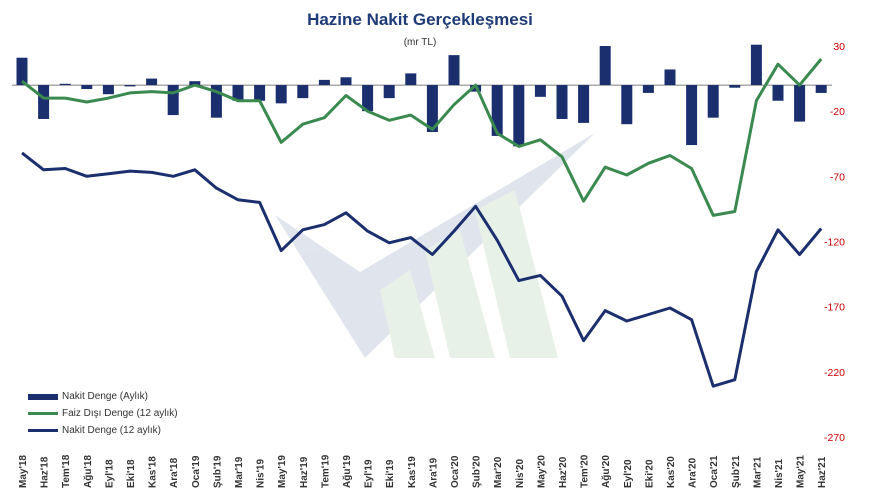 The height and width of the screenshot is (492, 870). Describe the element at coordinates (261, 473) in the screenshot. I see `x-tick-label: Nis'19` at that location.